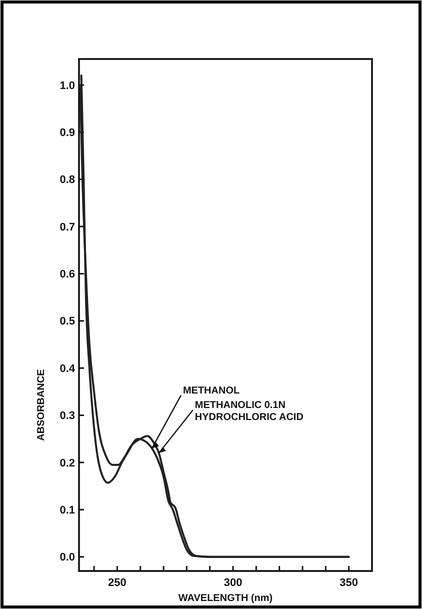  I want to click on x-tick-label: 350, so click(349, 583).